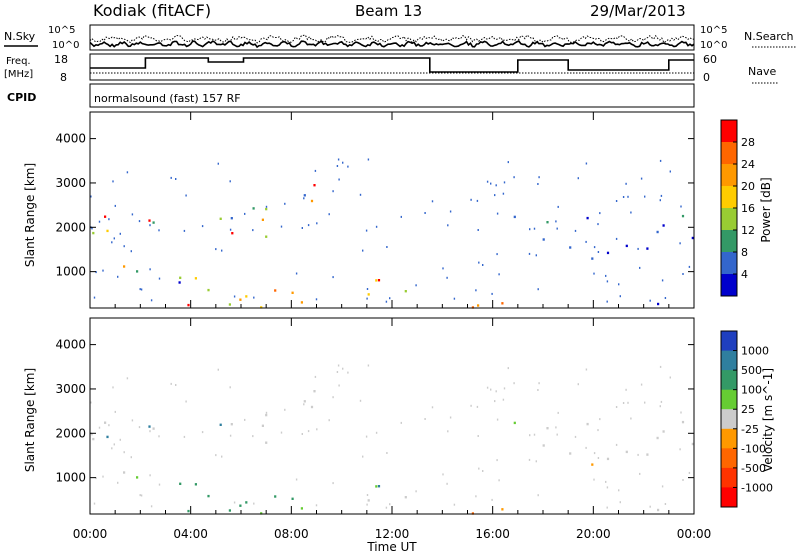  What do you see at coordinates (753, 468) in the screenshot?
I see `velocity-colorbar-tick-label: -500` at bounding box center [753, 468].